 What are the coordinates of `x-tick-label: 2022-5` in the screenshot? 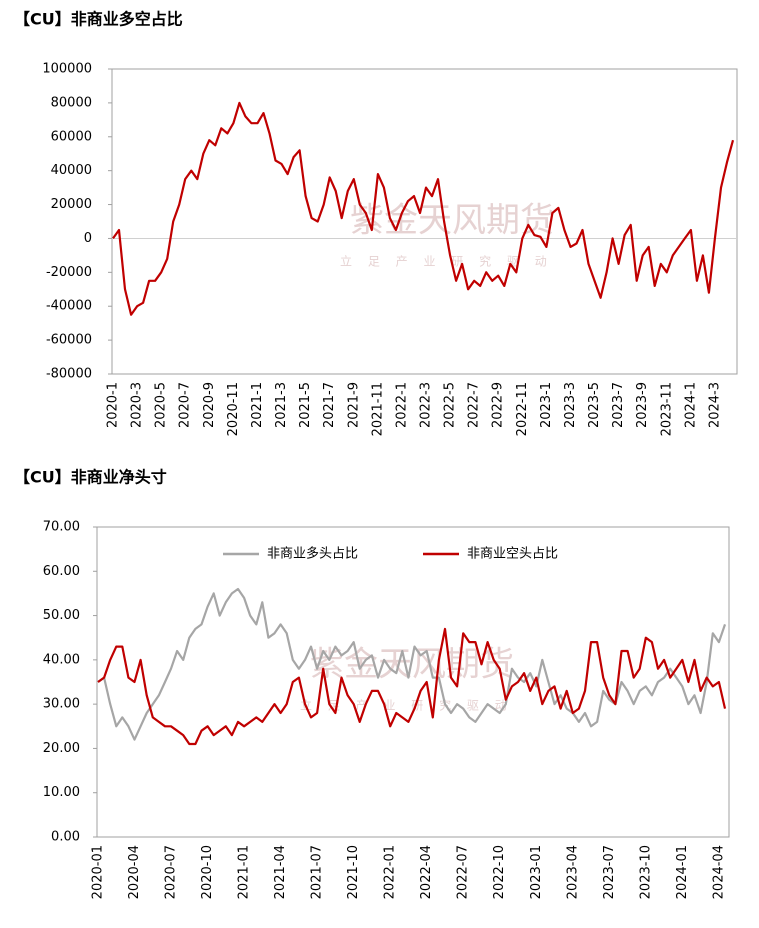 It's located at (450, 405).